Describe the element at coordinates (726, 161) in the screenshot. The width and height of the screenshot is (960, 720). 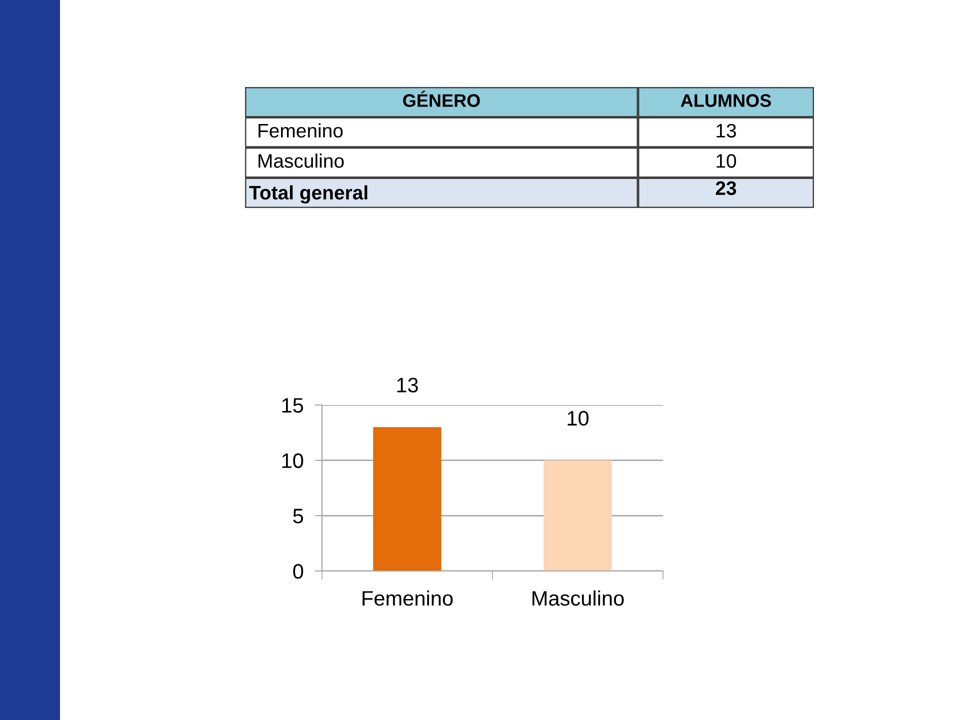
I see `text: 10` at that location.